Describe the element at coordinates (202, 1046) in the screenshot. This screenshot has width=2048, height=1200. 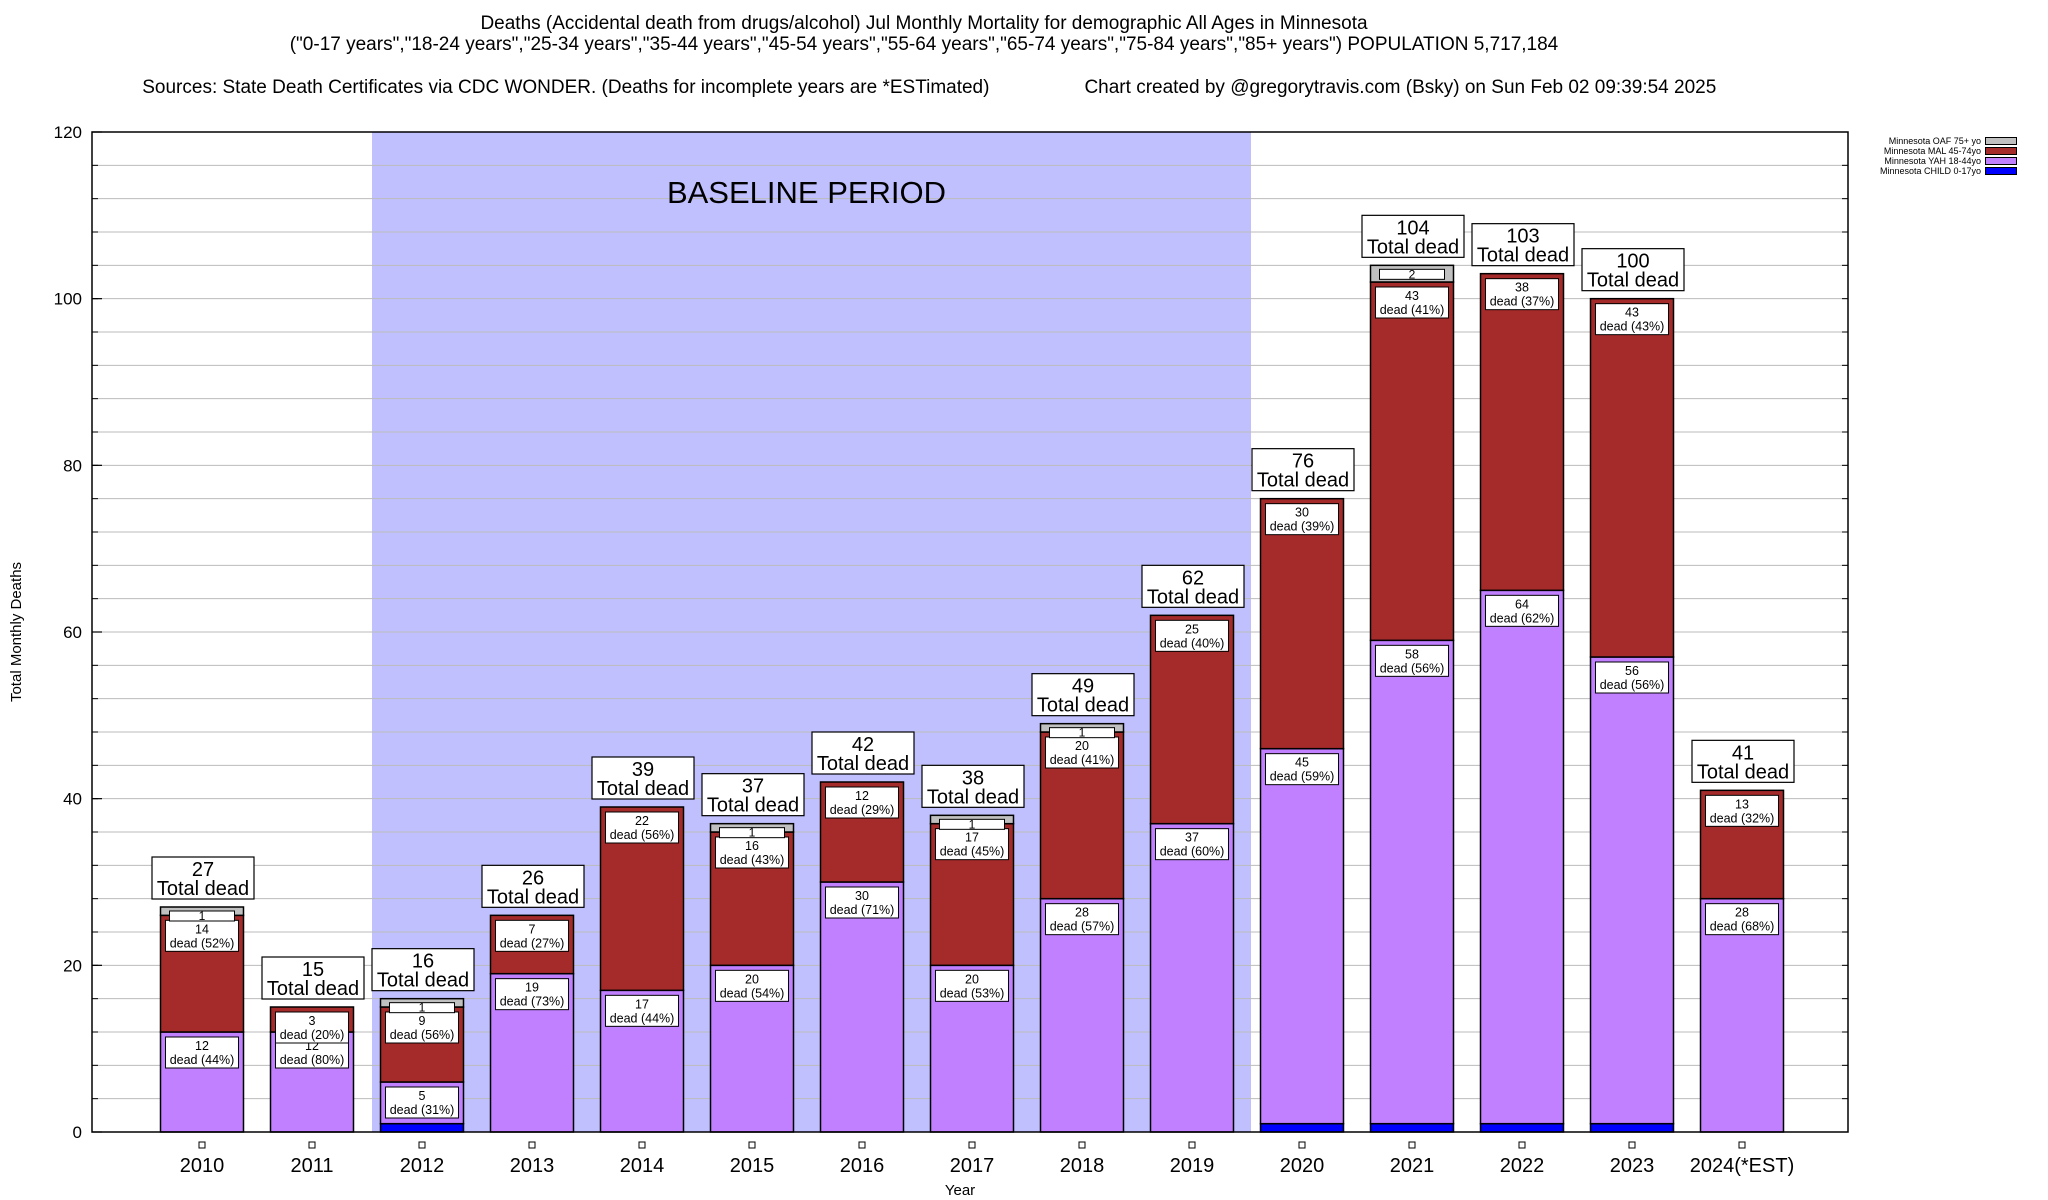
I see `segment-label-count: 12` at that location.